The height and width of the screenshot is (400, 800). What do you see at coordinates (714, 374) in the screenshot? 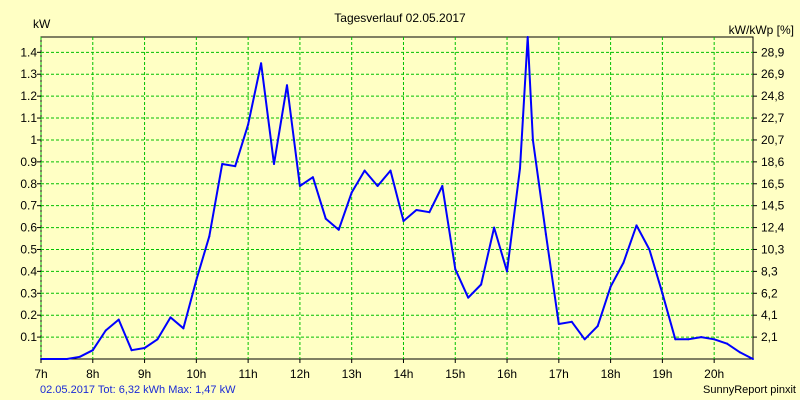
I see `x-tick-label: 20h` at bounding box center [714, 374].